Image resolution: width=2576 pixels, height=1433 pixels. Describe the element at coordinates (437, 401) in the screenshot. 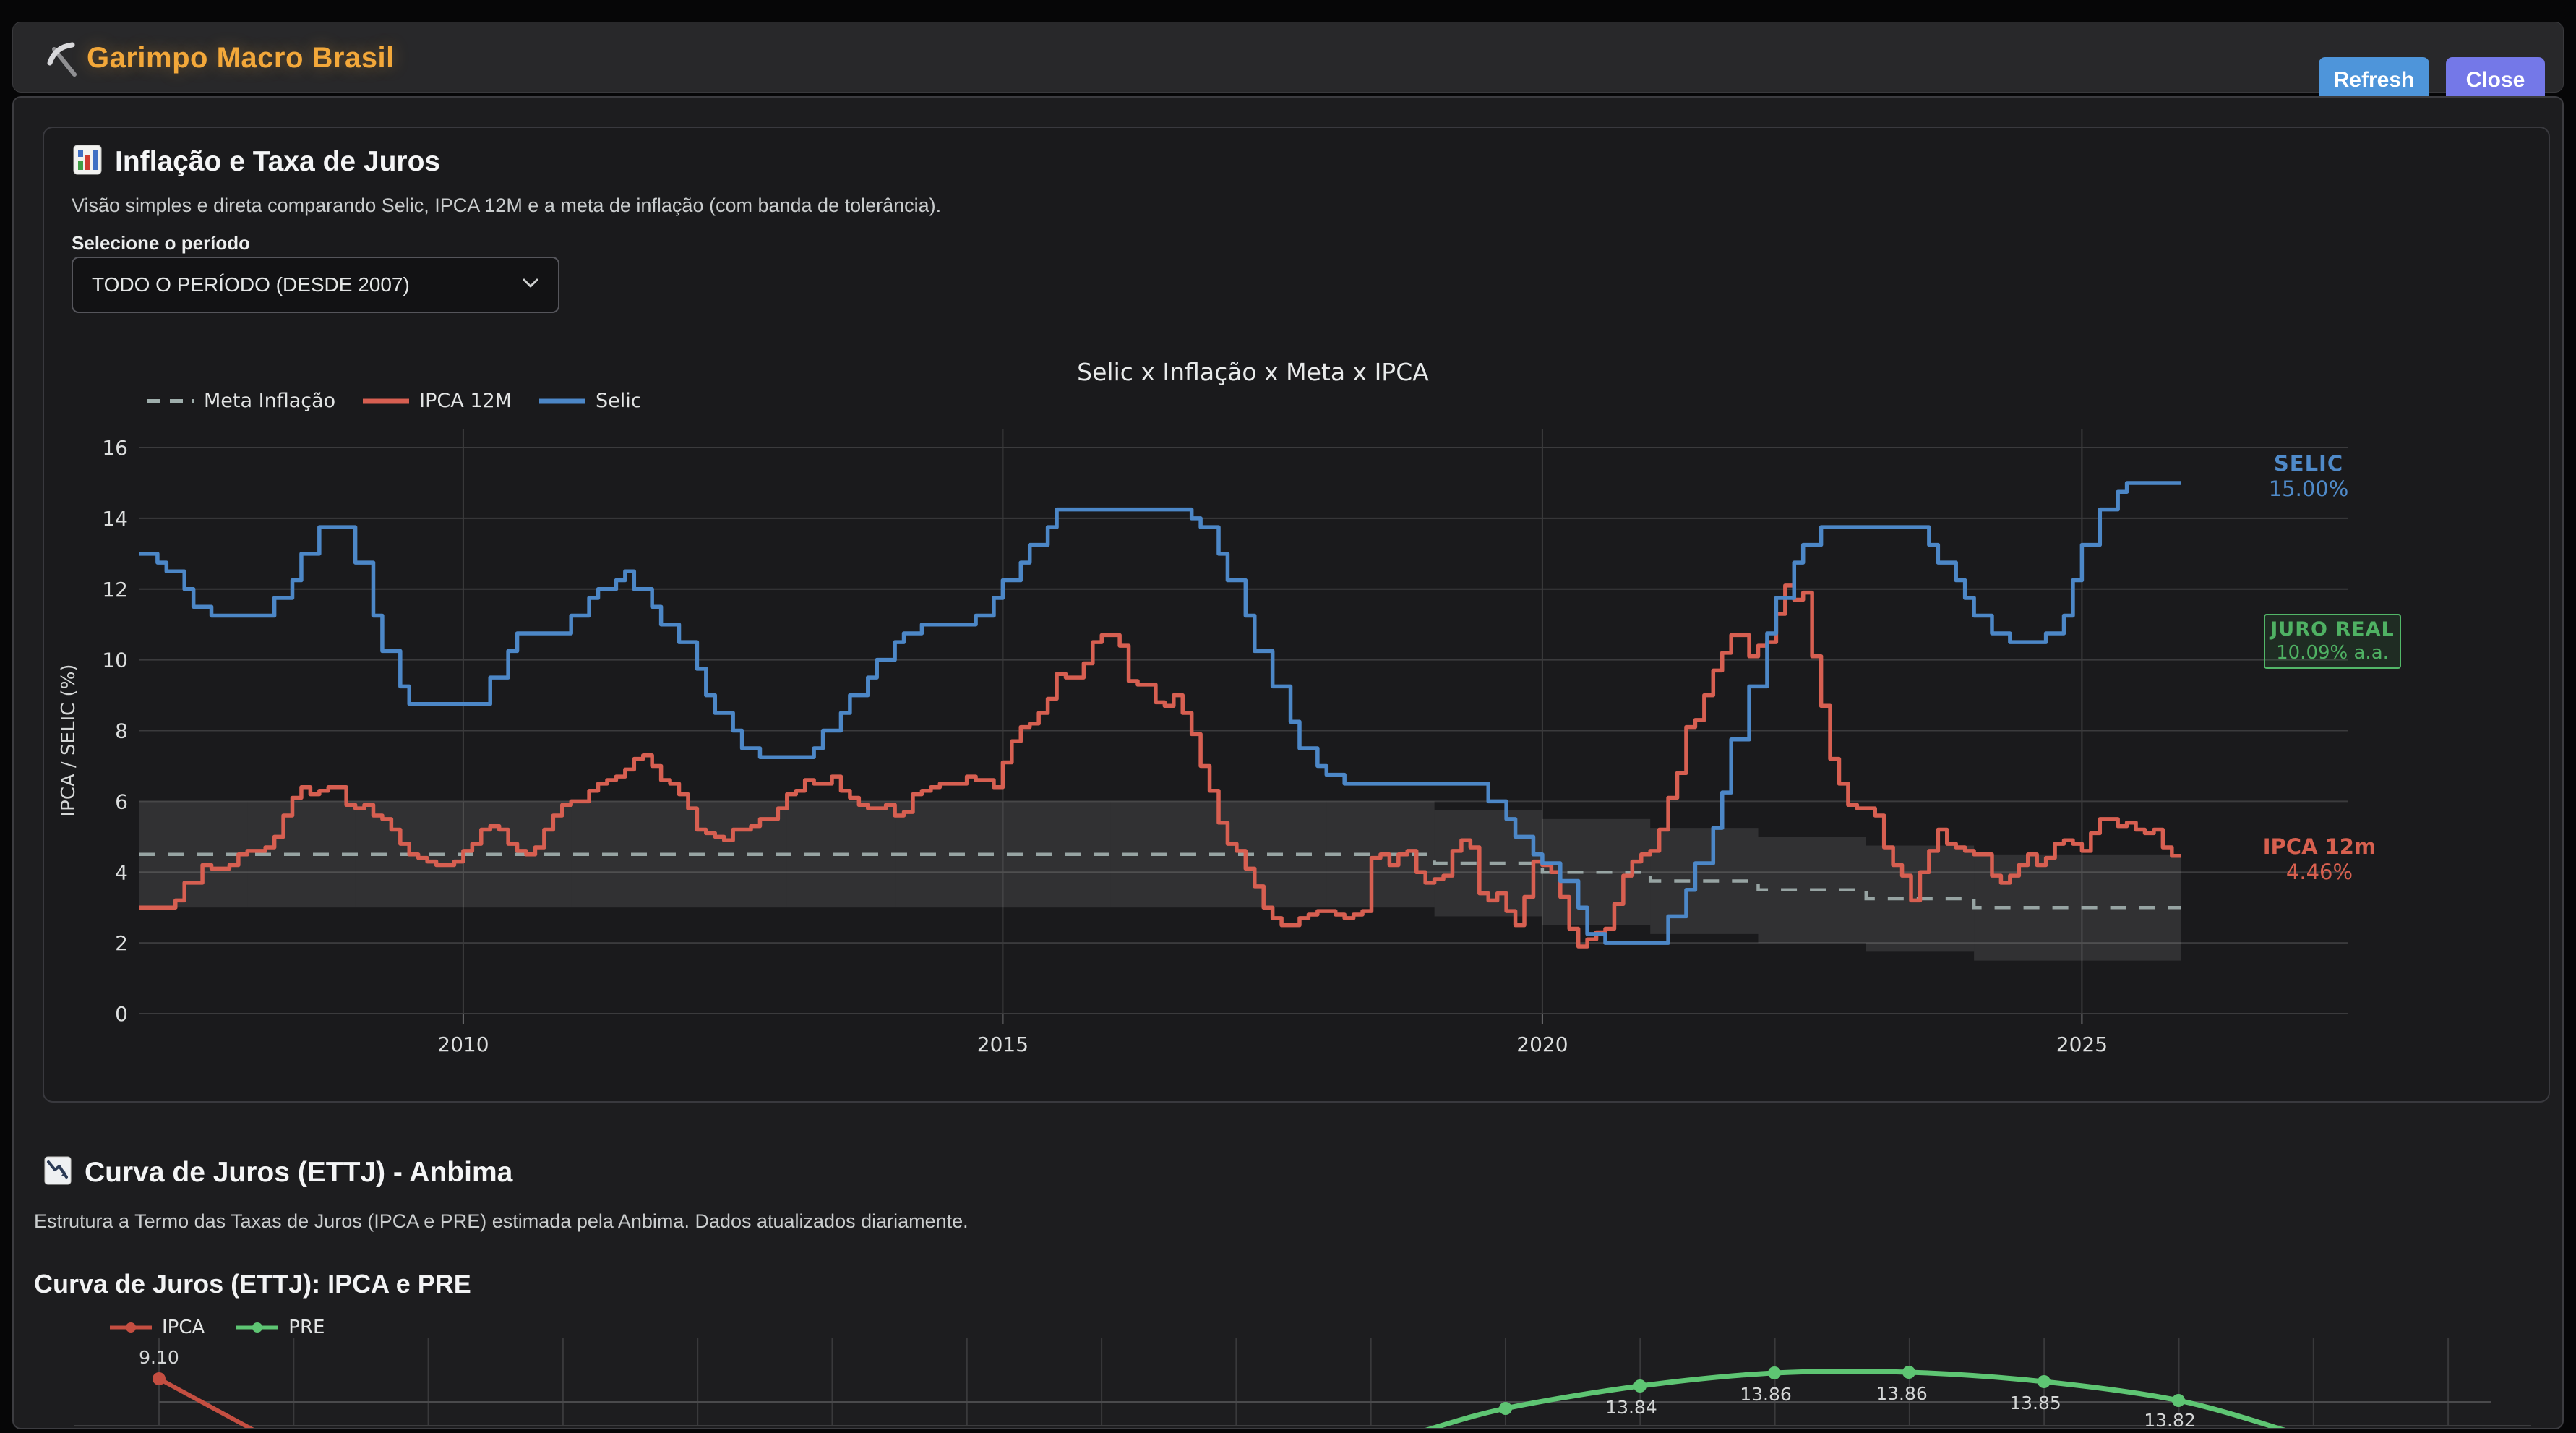

I see `legend-item-ipca: IPCA 12M` at that location.